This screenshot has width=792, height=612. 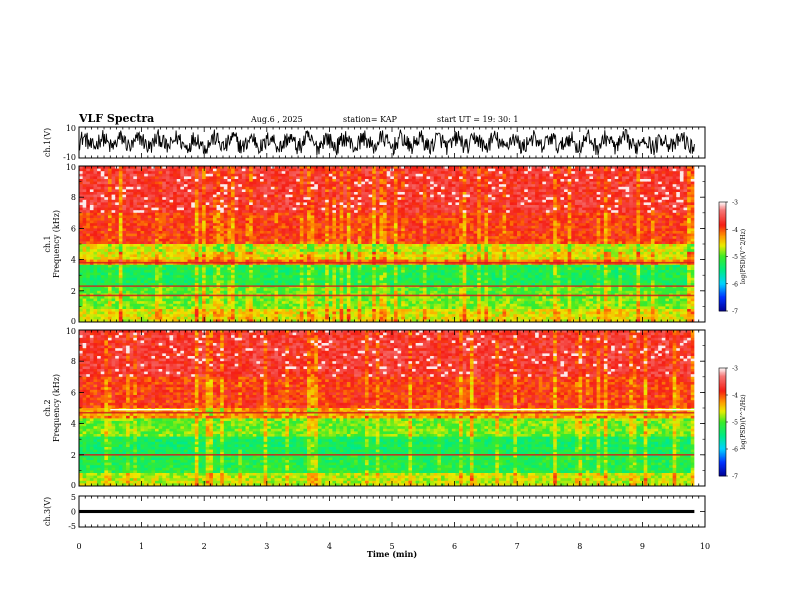 I want to click on y-label-spec-ch2: Frequency (kHz), so click(x=56, y=408).